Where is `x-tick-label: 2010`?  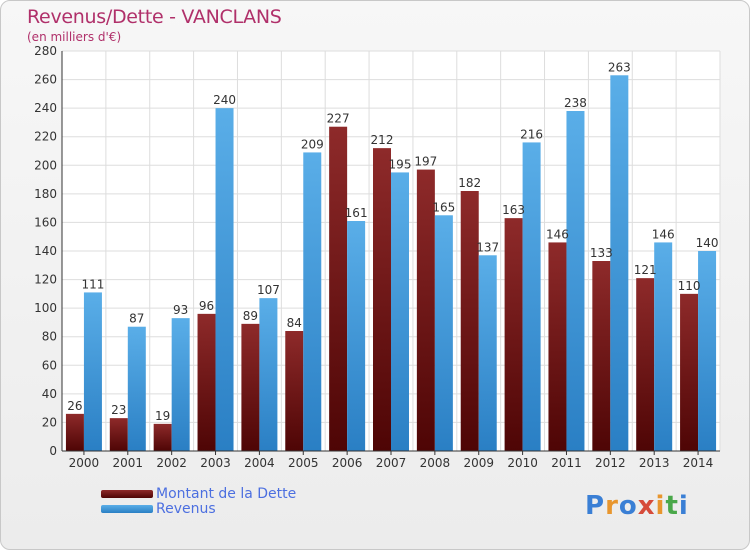 x-tick-label: 2010 is located at coordinates (522, 463).